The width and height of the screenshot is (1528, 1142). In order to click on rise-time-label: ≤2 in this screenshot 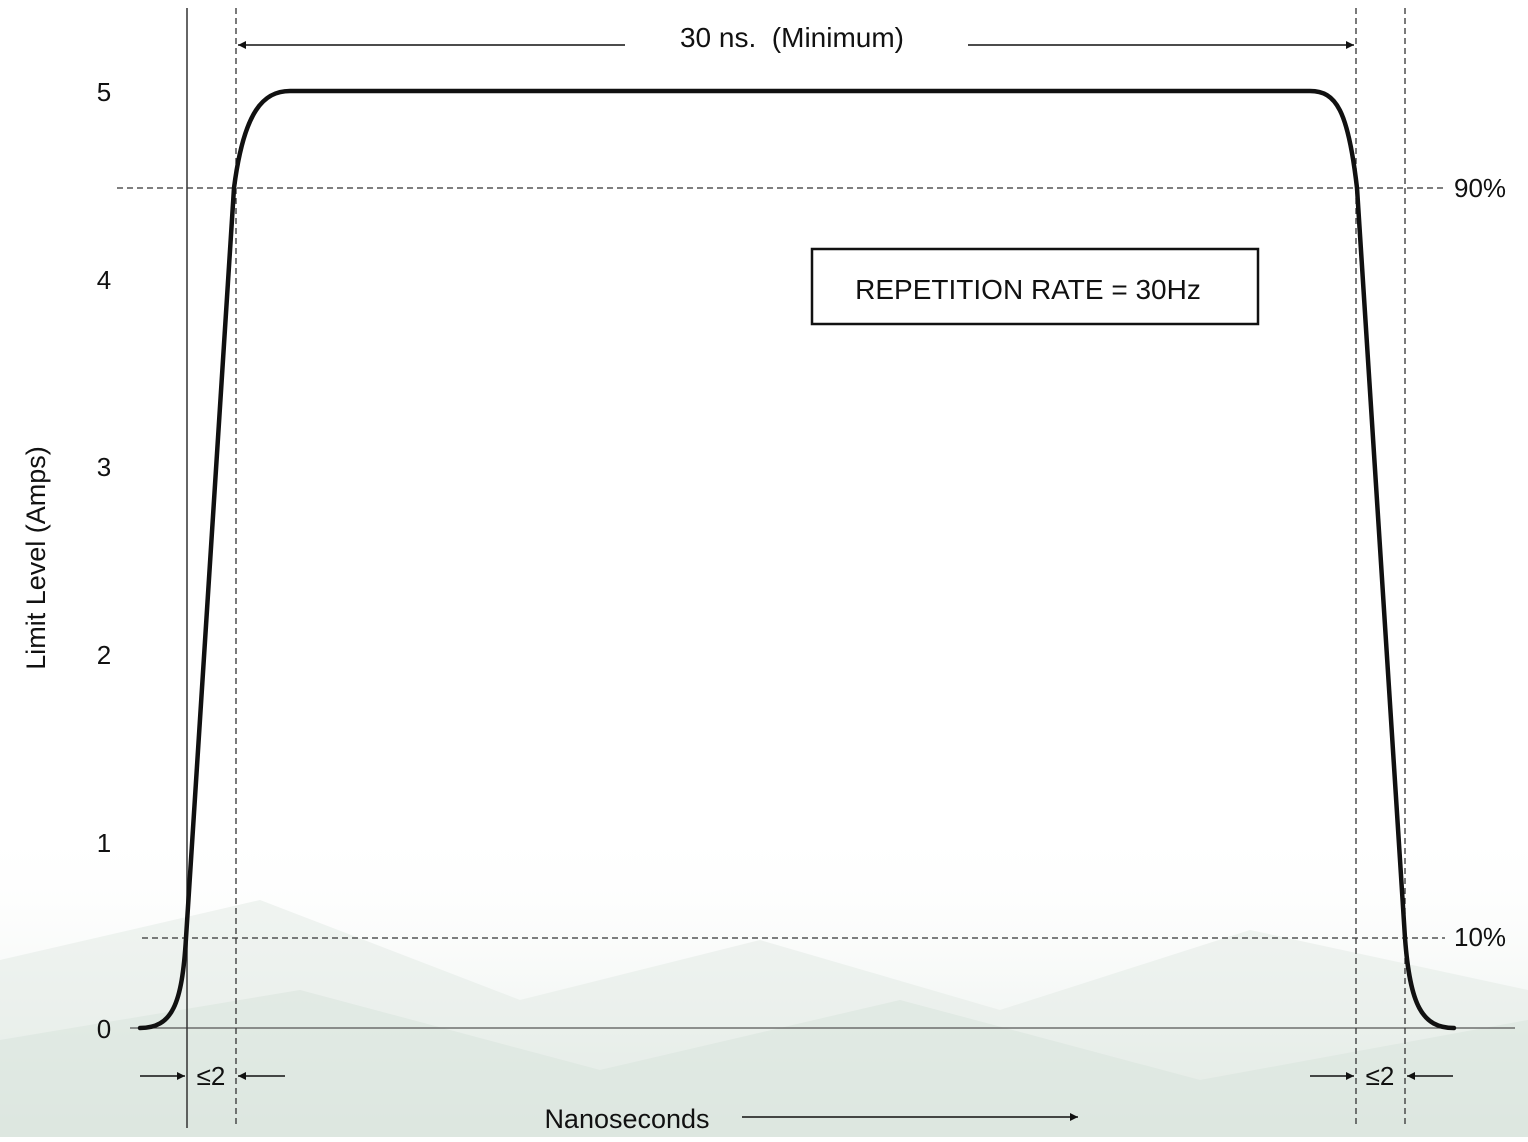, I will do `click(211, 1076)`.